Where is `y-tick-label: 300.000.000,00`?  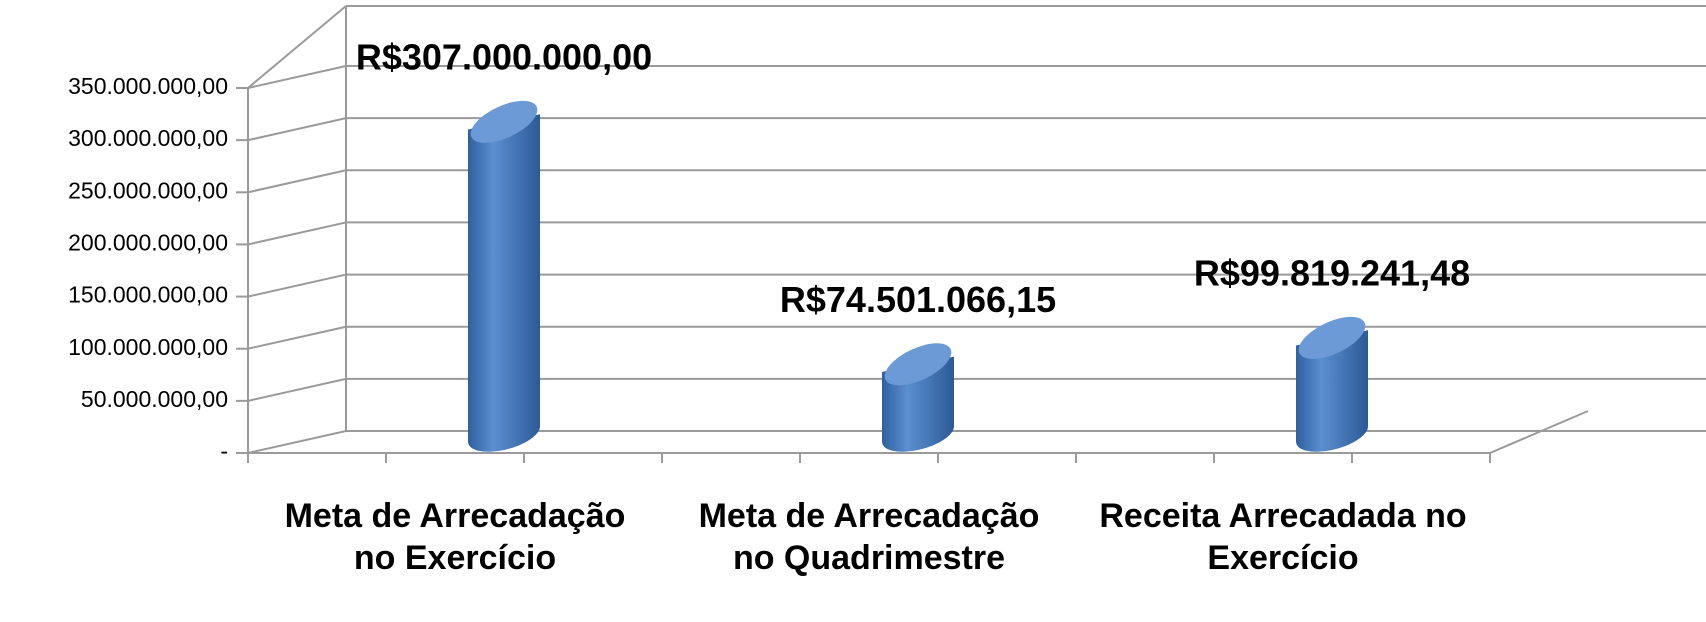
y-tick-label: 300.000.000,00 is located at coordinates (148, 138).